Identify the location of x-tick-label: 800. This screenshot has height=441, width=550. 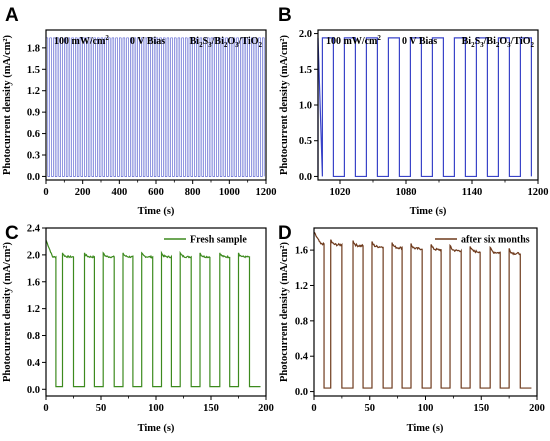
(193, 192).